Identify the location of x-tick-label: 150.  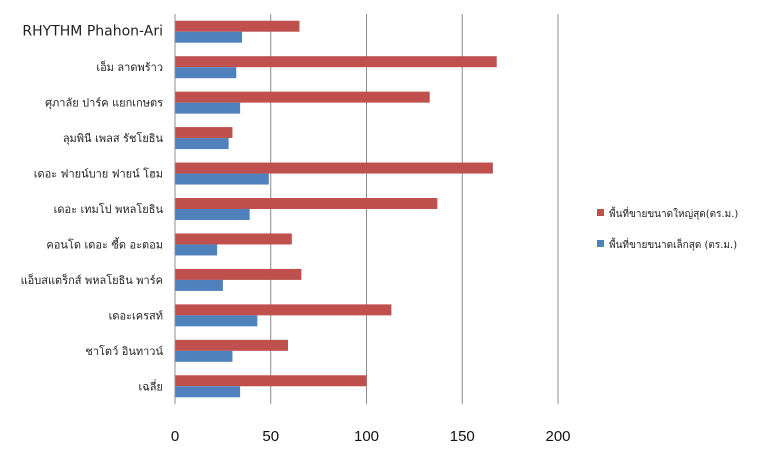
(462, 436).